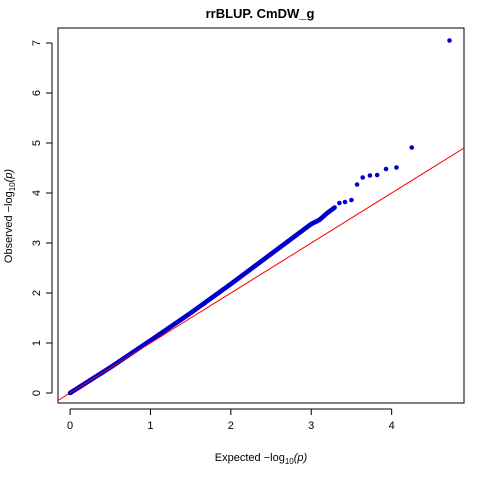 The height and width of the screenshot is (480, 480). Describe the element at coordinates (37, 343) in the screenshot. I see `y-tick-label: 1` at that location.